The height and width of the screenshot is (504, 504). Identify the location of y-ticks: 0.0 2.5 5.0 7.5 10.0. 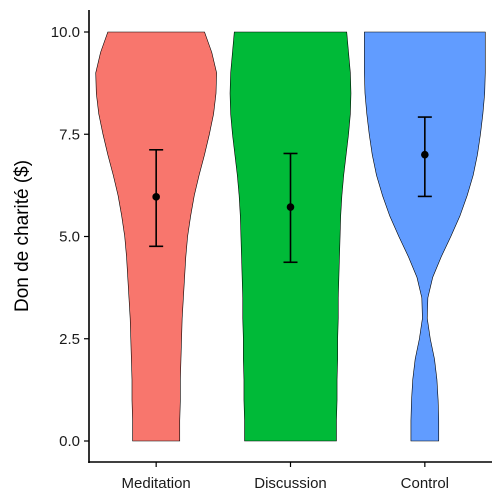
(70, 237).